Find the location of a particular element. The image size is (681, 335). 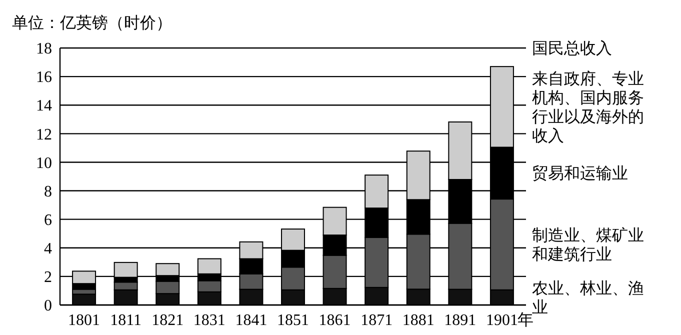

y-tick-label: 16 is located at coordinates (44, 77).